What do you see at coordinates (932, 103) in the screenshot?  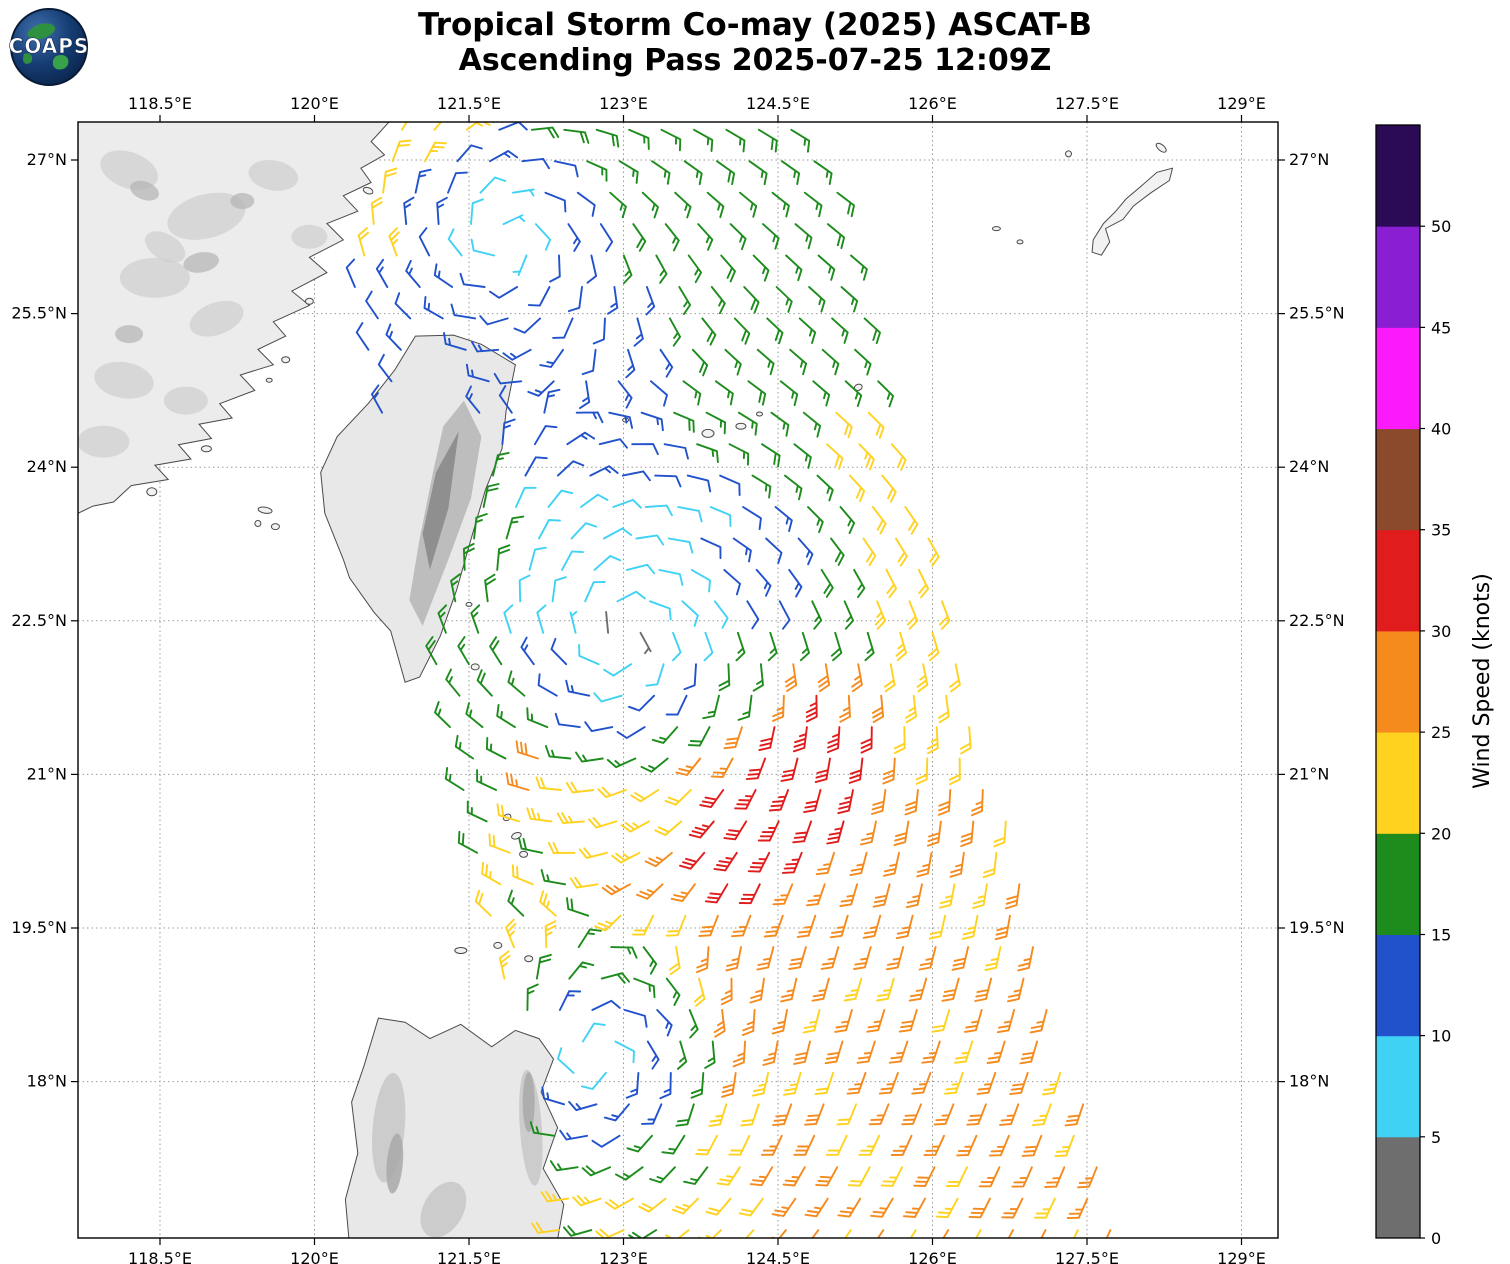 I see `lon-tick-label-top: 126°E` at bounding box center [932, 103].